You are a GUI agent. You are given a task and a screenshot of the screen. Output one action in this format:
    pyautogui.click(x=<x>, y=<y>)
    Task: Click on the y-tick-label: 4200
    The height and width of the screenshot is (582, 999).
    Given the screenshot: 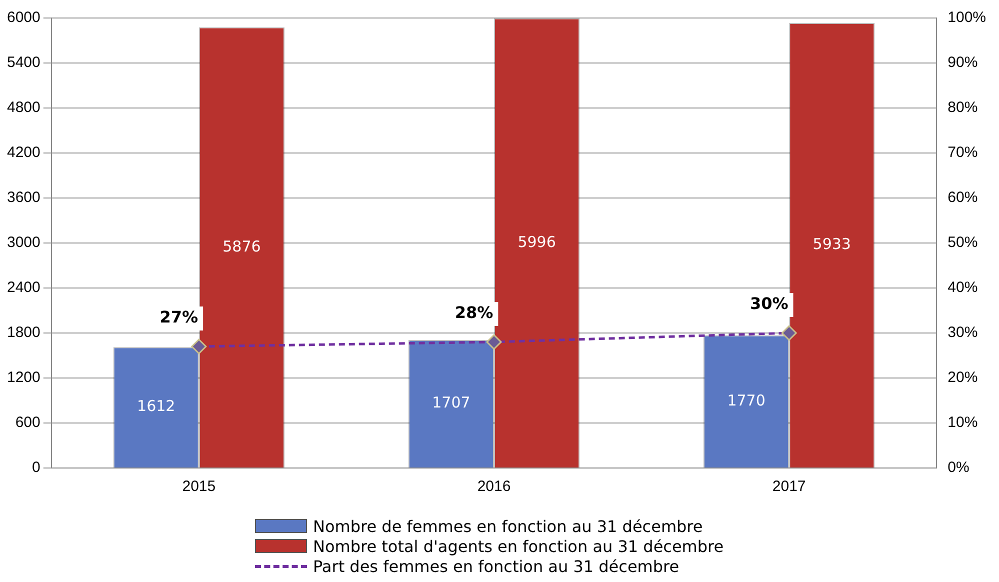 What is the action you would take?
    pyautogui.click(x=23, y=153)
    